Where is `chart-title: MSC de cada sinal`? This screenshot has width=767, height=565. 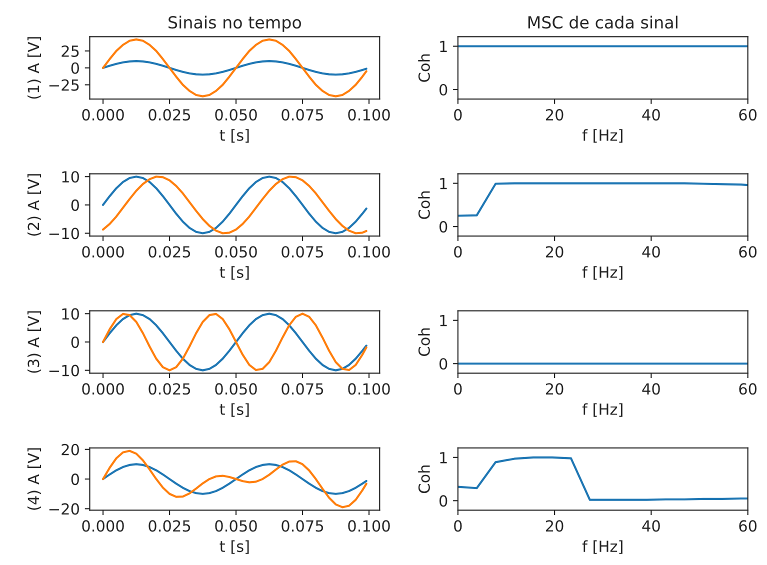
chart-title: MSC de cada sinal is located at coordinates (603, 22).